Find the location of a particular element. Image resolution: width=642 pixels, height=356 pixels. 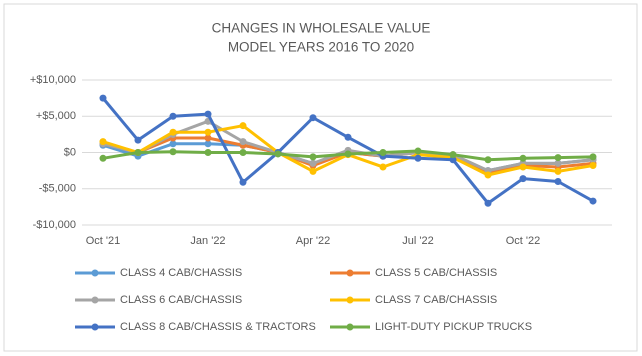

chart-title: CHANGES IN WHOLESALE VALUE is located at coordinates (321, 28).